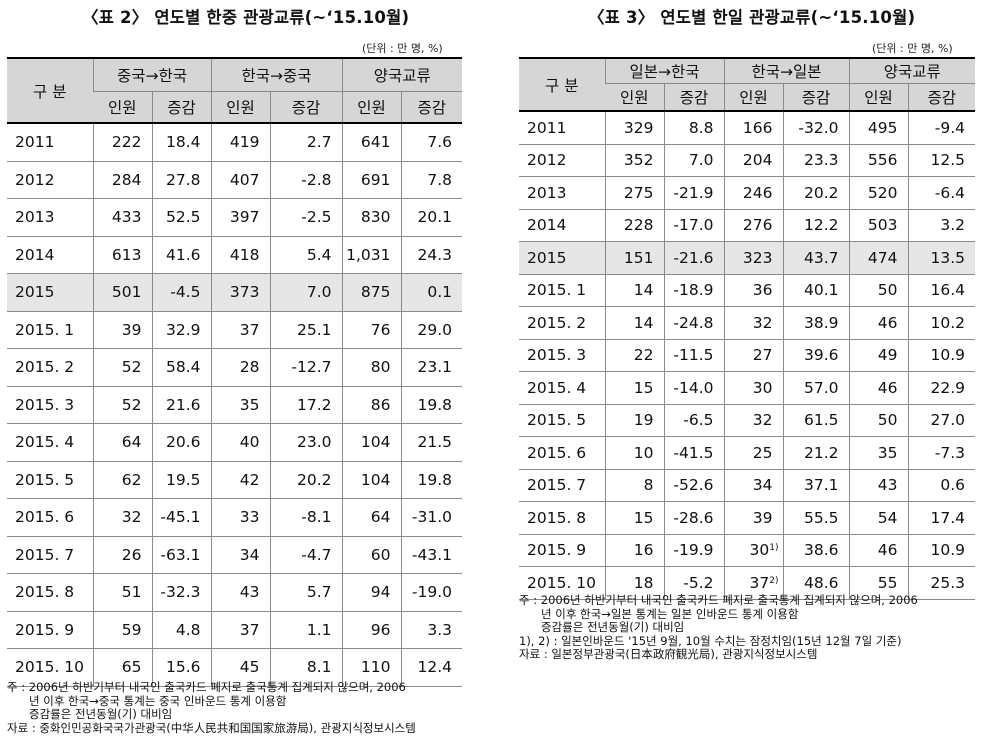 The width and height of the screenshot is (983, 742). Describe the element at coordinates (431, 442) in the screenshot. I see `change-cell: 21.5` at that location.